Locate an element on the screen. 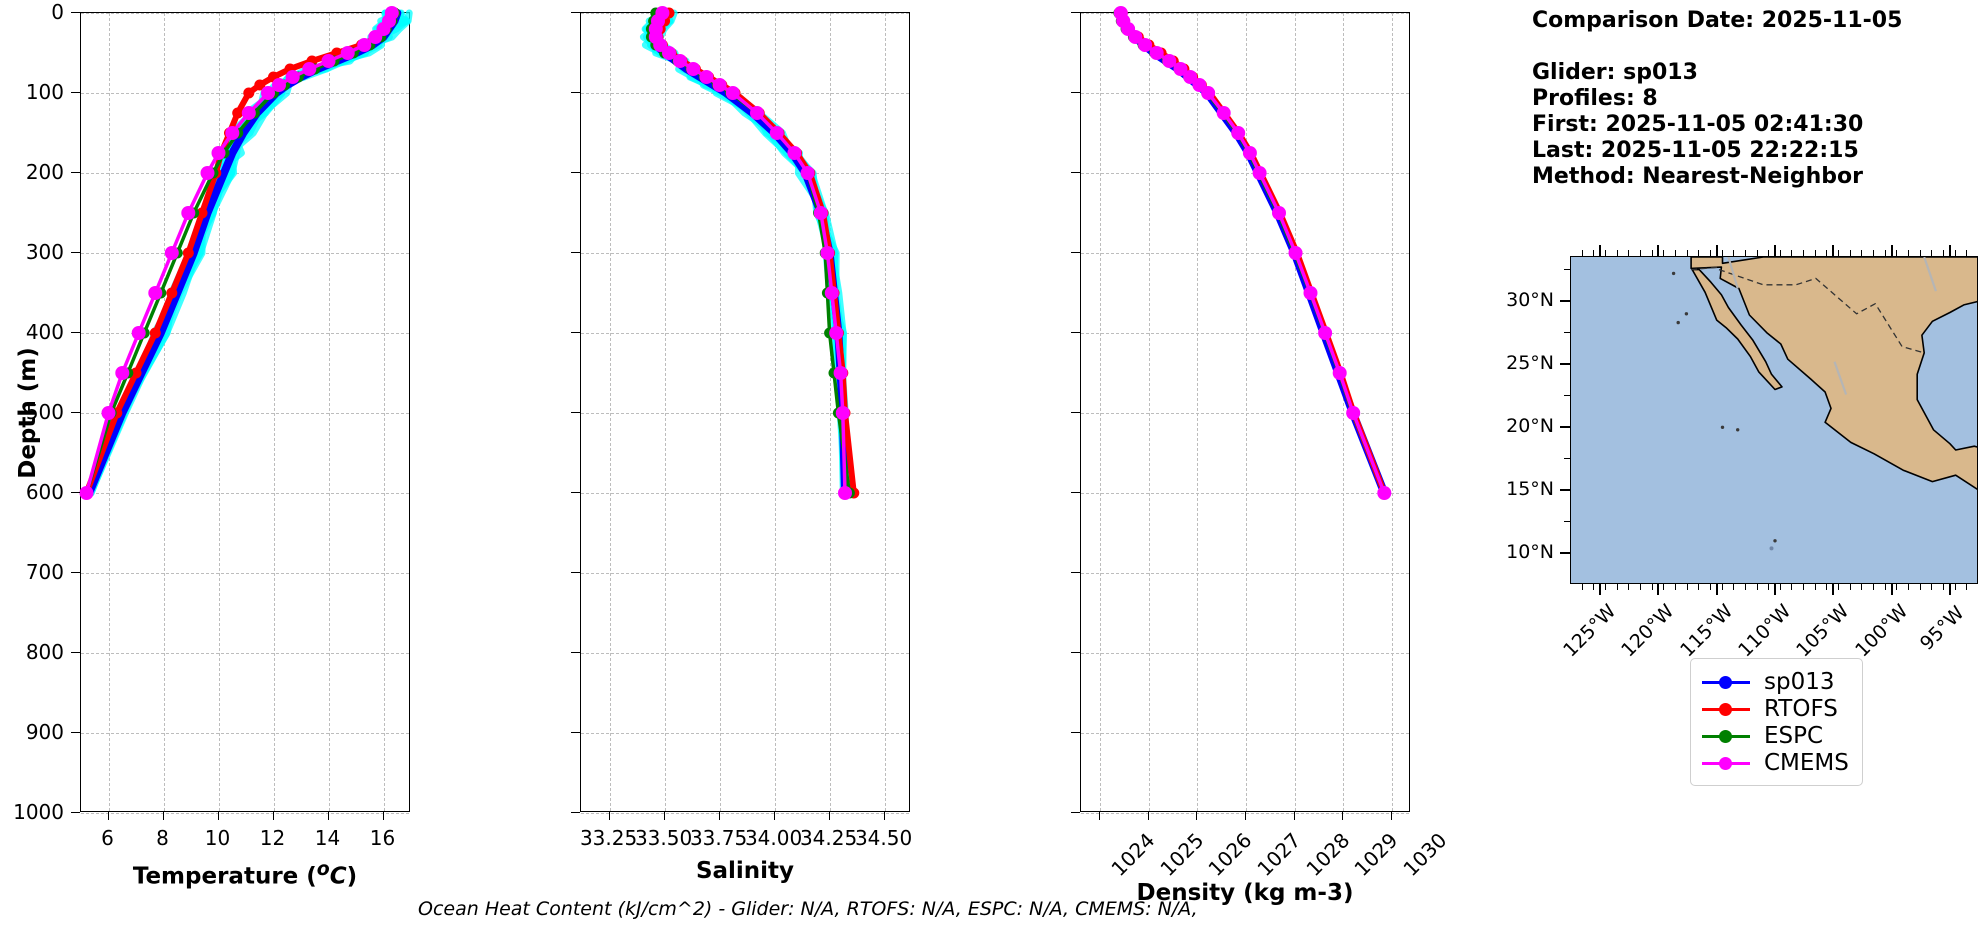 This screenshot has height=934, width=1978. x-axis-tick-label: 14 is located at coordinates (327, 838).